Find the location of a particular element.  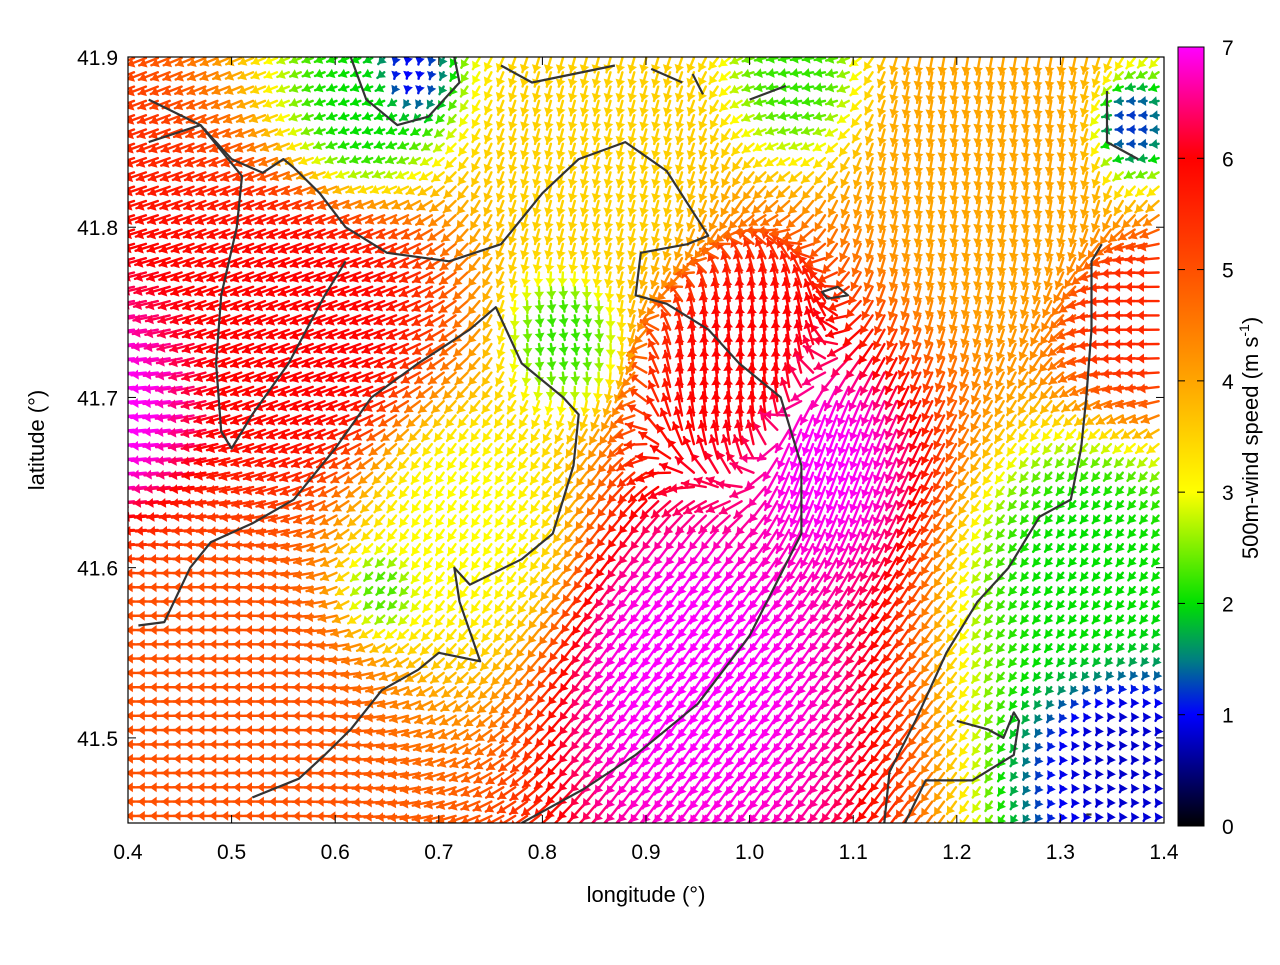

colorbar-label: 500m-wind speed (m s-1) is located at coordinates (1249, 438).